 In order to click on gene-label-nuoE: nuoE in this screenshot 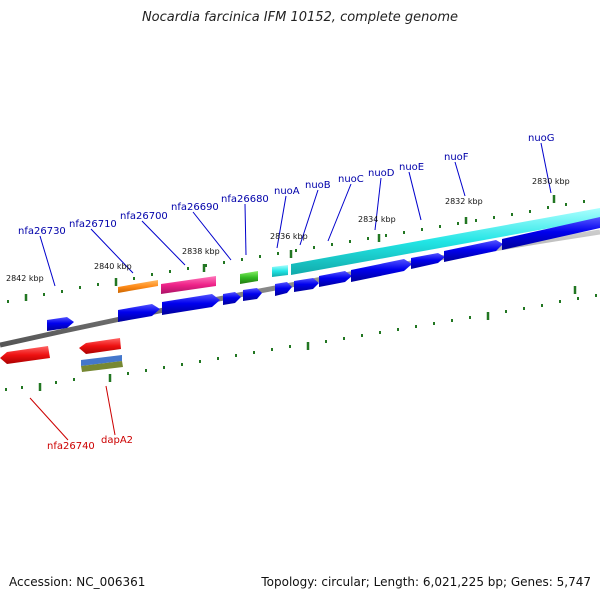, I will do `click(411, 167)`.